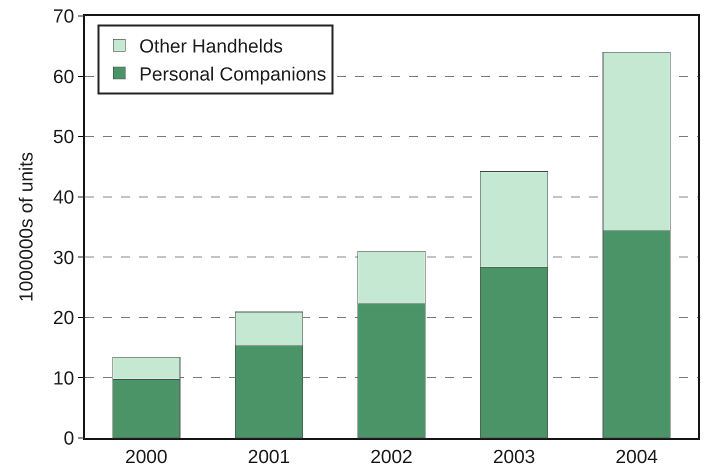 The width and height of the screenshot is (704, 476). I want to click on y-tick-label: 0, so click(69, 439).